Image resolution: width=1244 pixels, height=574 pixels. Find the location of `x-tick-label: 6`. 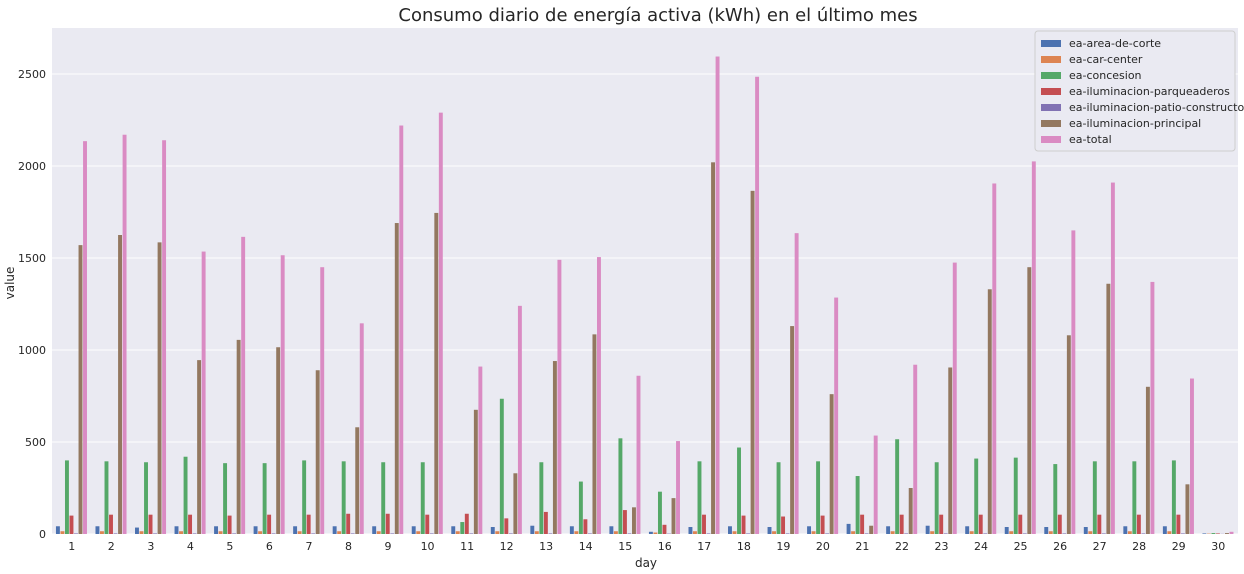

x-tick-label: 6 is located at coordinates (269, 546).